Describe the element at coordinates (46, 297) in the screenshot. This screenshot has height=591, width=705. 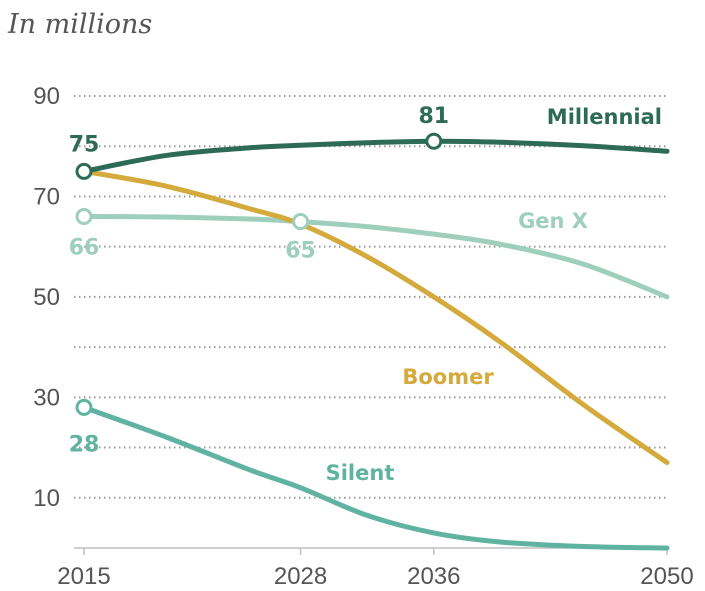
I see `y-tick-label: 50` at that location.